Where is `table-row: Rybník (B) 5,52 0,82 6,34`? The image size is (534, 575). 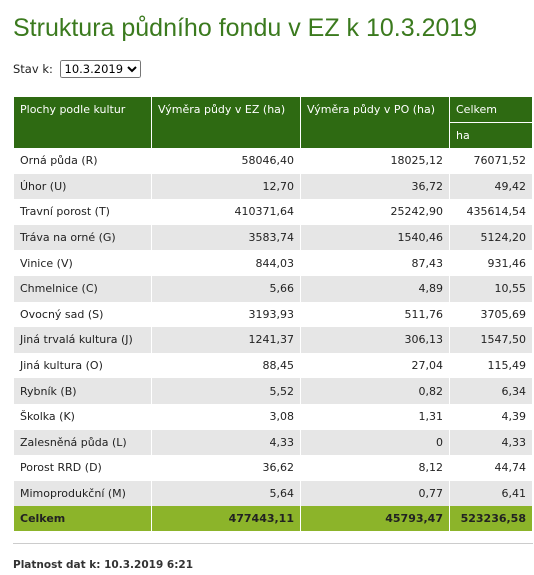
table-row: Rybník (B) 5,52 0,82 6,34 is located at coordinates (273, 391).